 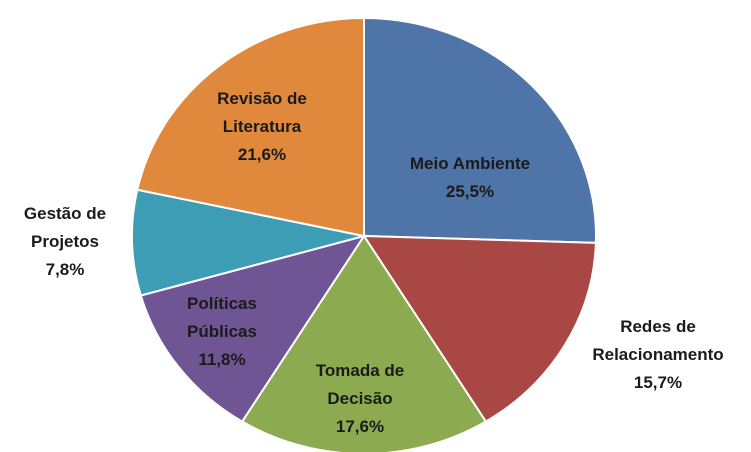 I want to click on value-label: 11,8%, so click(x=222, y=359).